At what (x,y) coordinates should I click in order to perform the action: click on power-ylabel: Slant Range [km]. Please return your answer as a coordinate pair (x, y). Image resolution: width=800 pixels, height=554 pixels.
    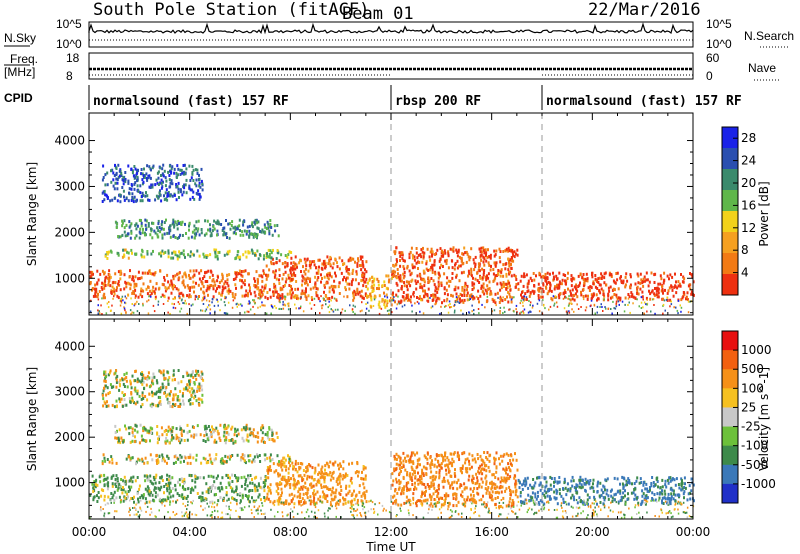
    Looking at the image, I should click on (32, 214).